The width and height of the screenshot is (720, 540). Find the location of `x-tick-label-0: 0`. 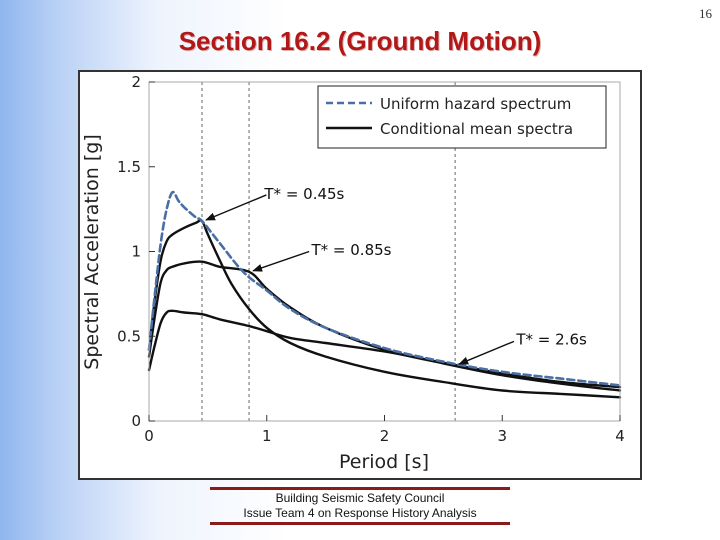

x-tick-label-0: 0 is located at coordinates (149, 436).